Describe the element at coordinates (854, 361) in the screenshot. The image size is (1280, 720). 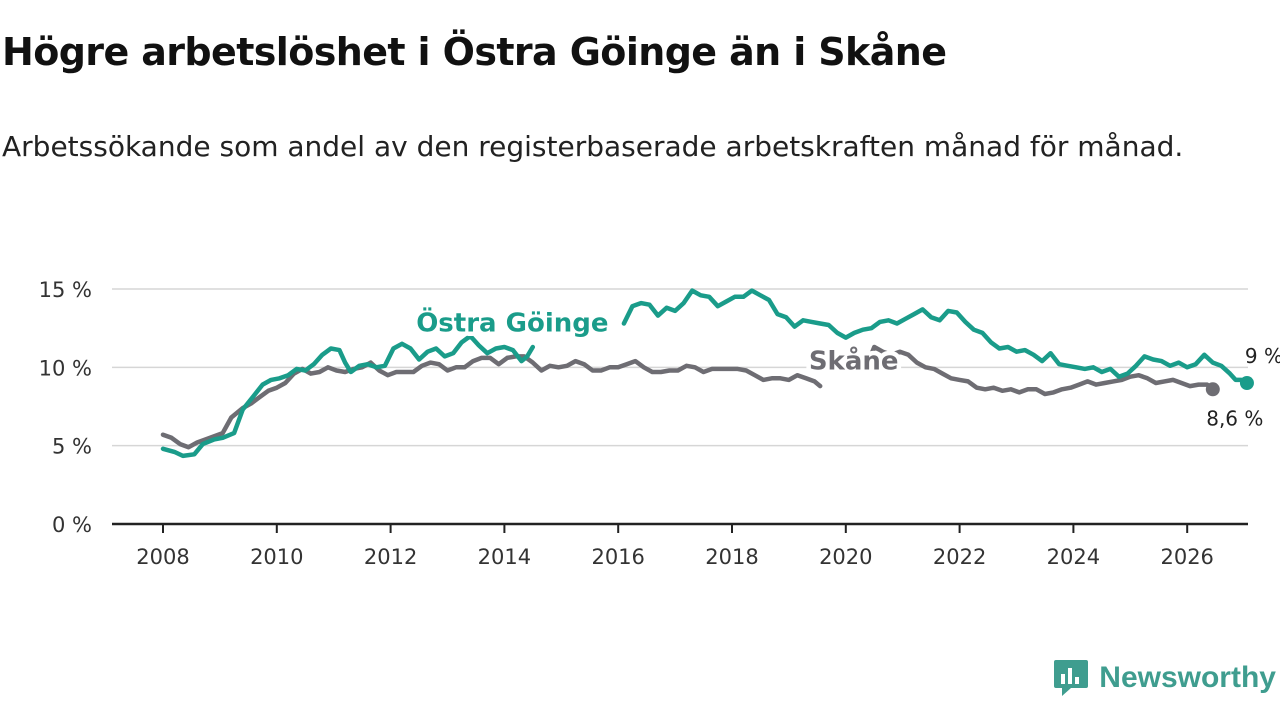
I see `series-label-skane: Skåne` at that location.